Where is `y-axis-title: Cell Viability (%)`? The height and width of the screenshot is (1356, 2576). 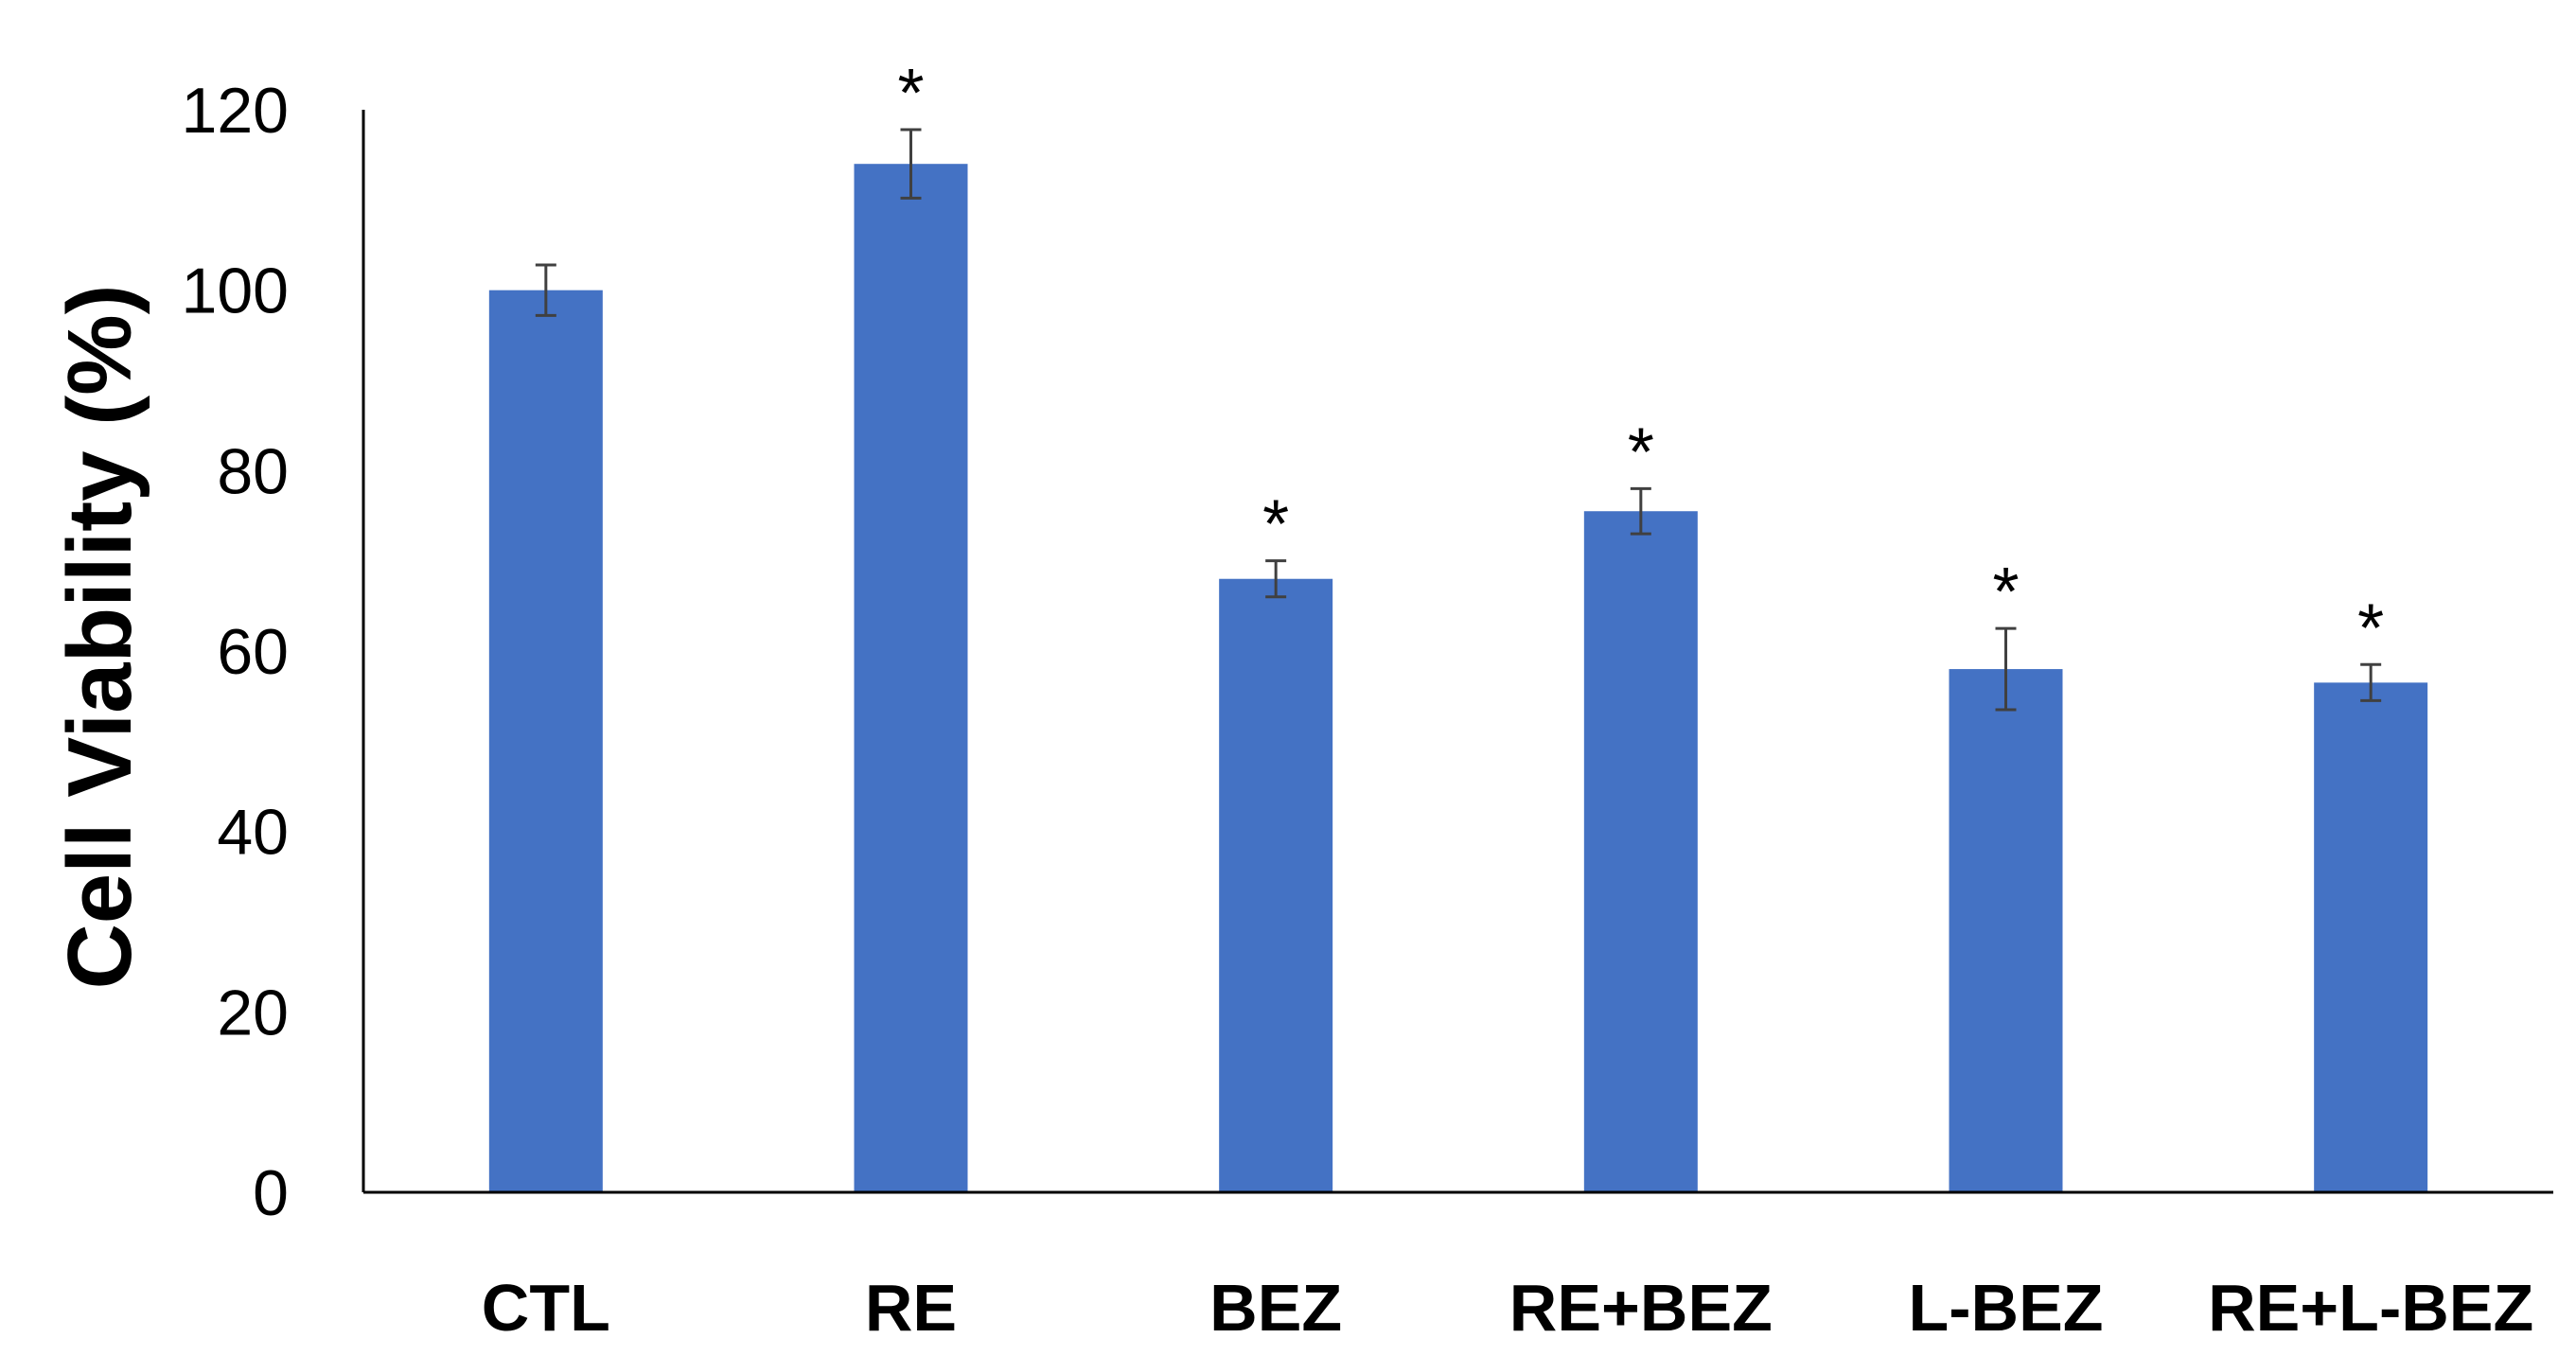 y-axis-title: Cell Viability (%) is located at coordinates (99, 637).